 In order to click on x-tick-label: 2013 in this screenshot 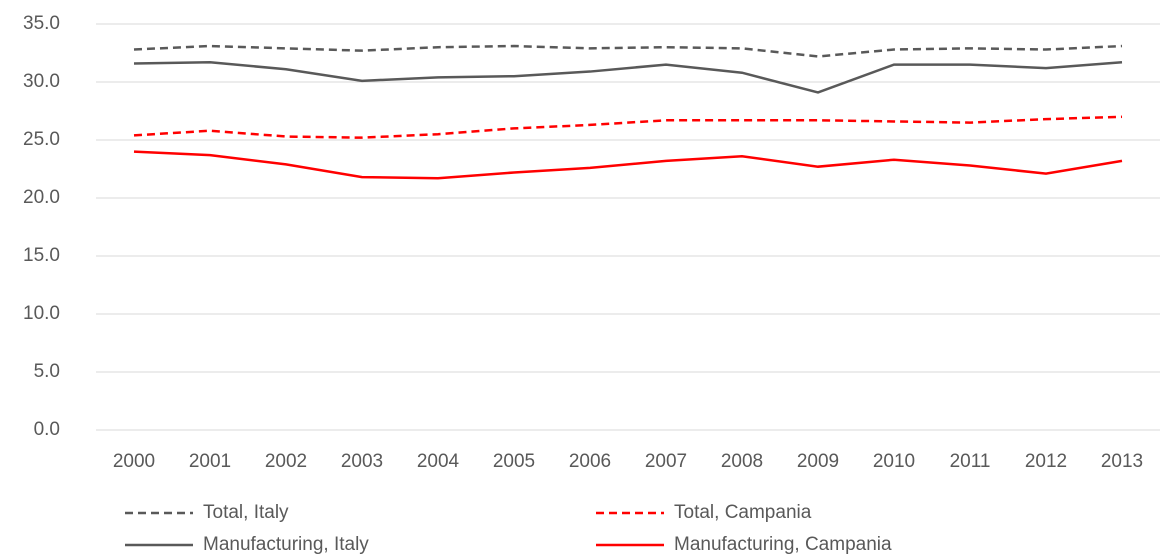, I will do `click(1122, 461)`.